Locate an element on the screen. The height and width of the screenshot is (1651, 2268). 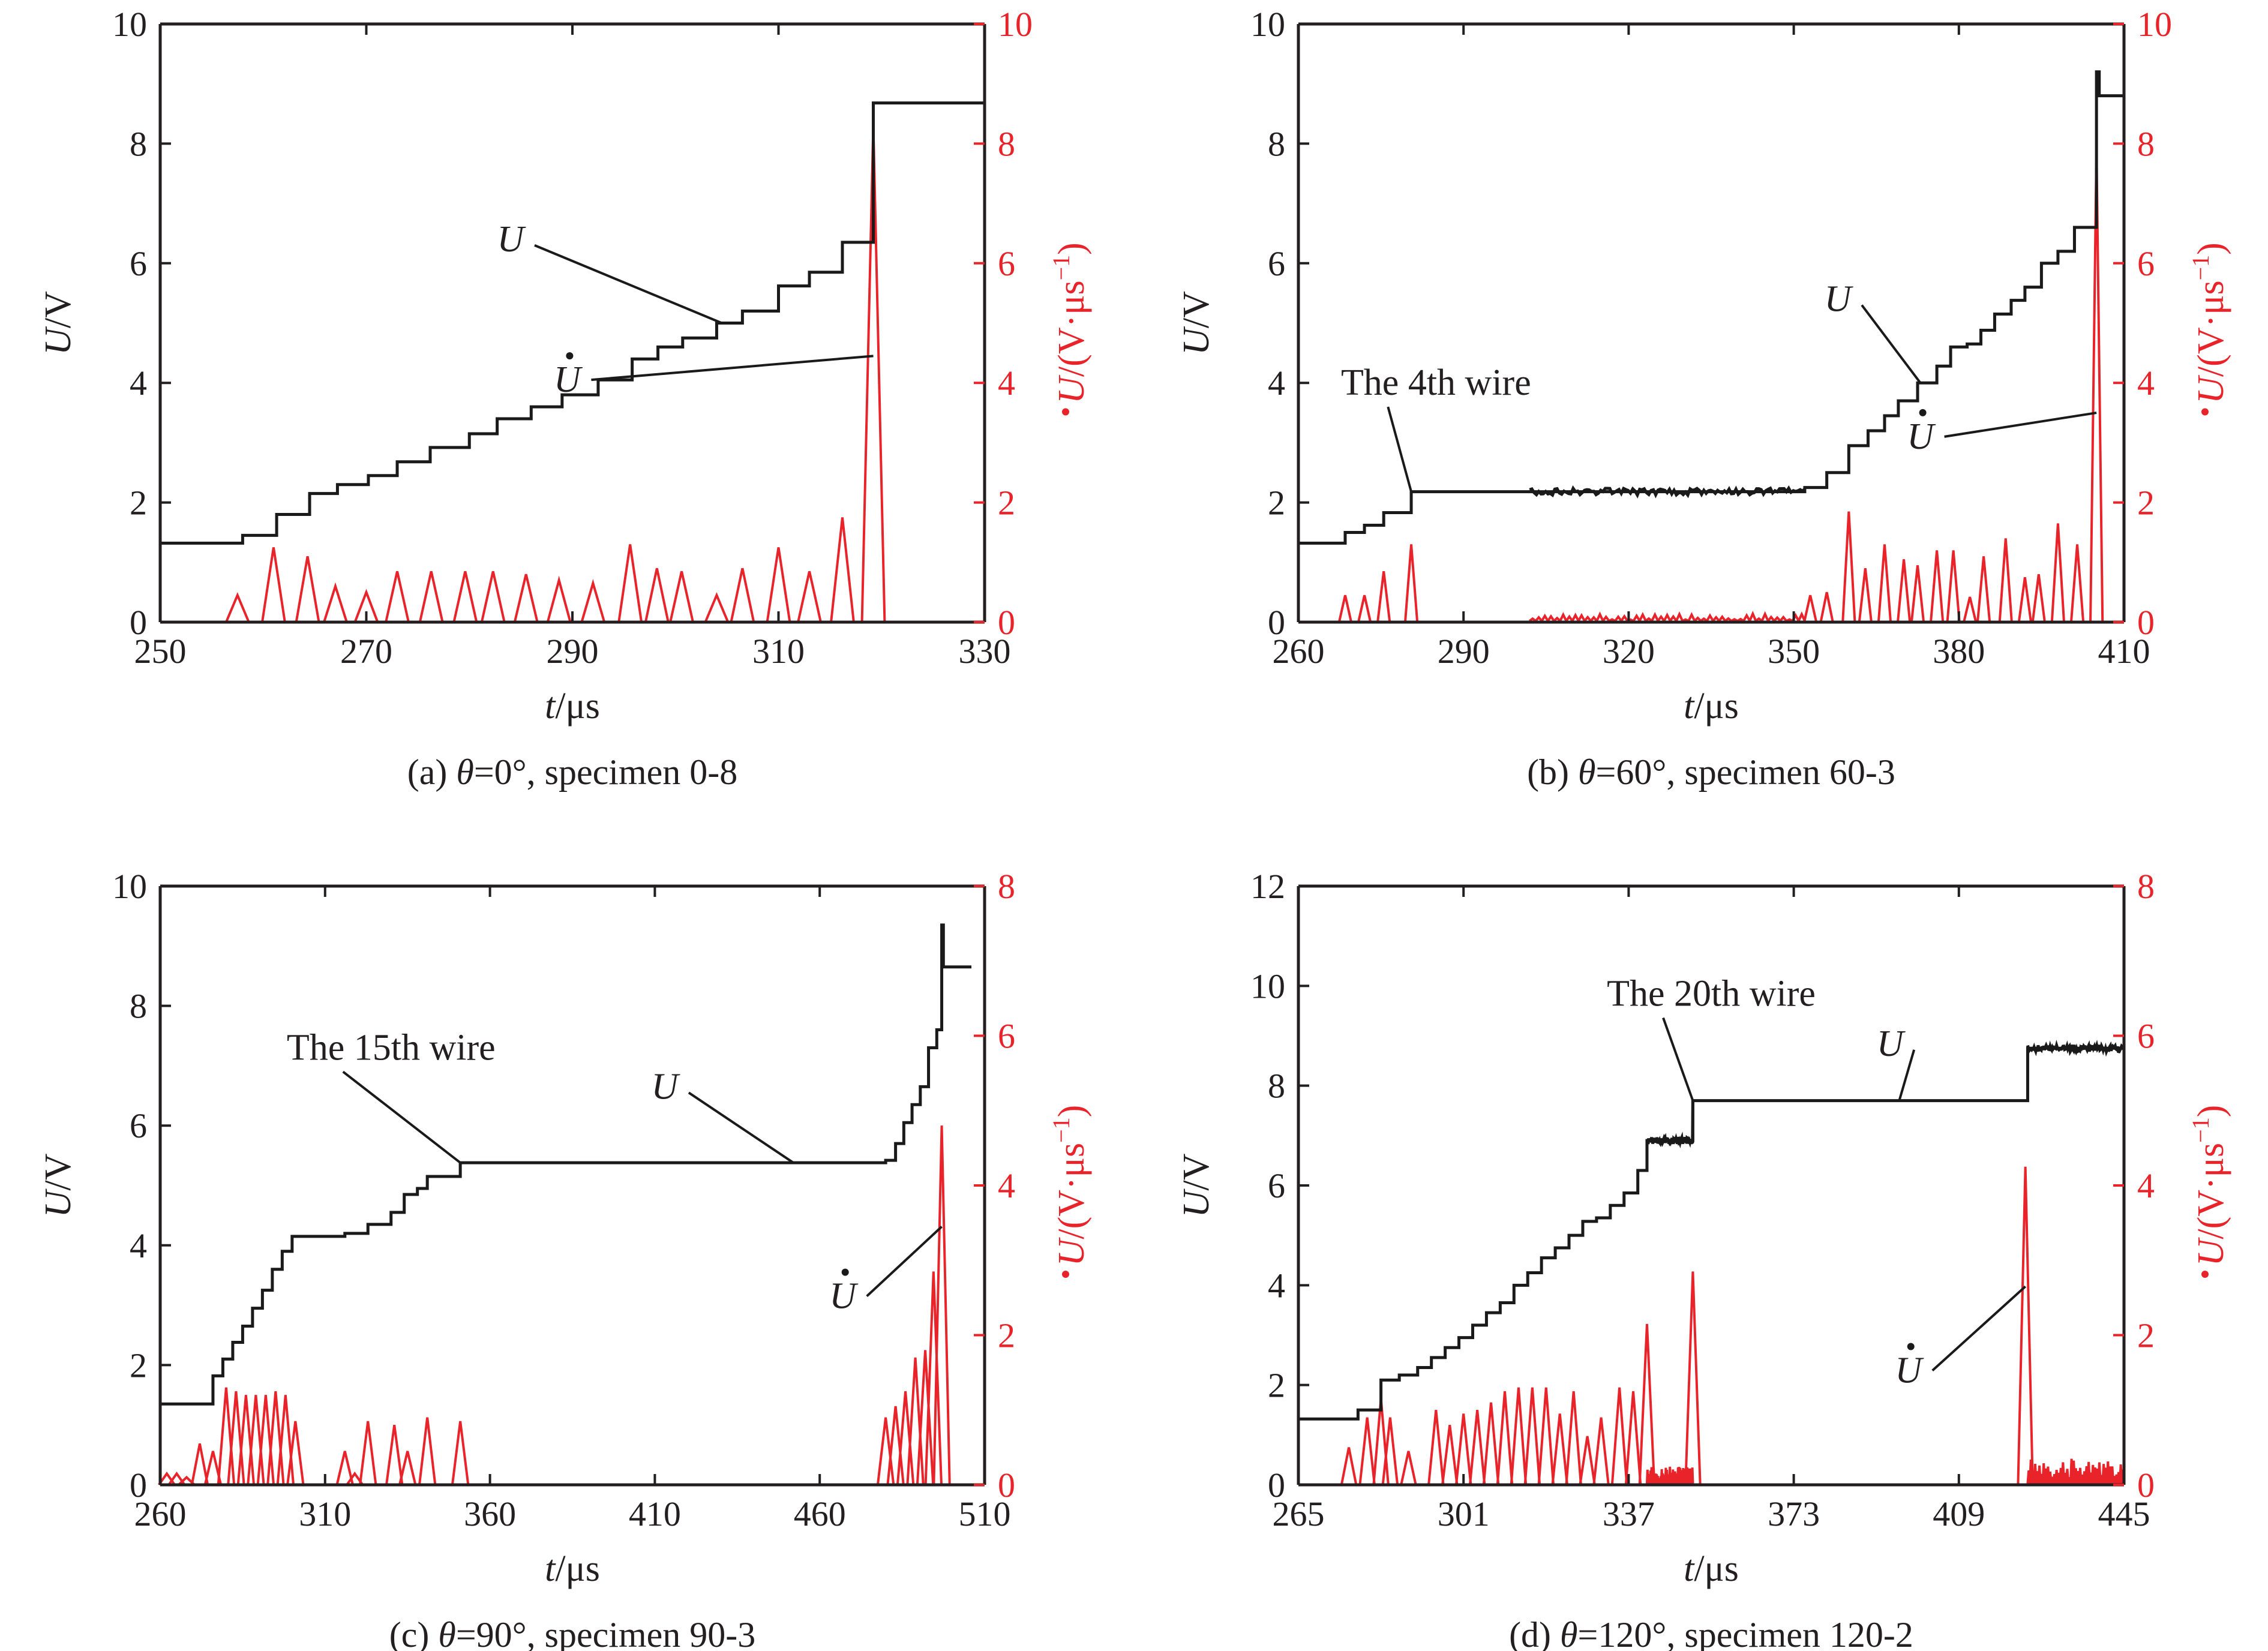
u-series-line is located at coordinates (572, 323).